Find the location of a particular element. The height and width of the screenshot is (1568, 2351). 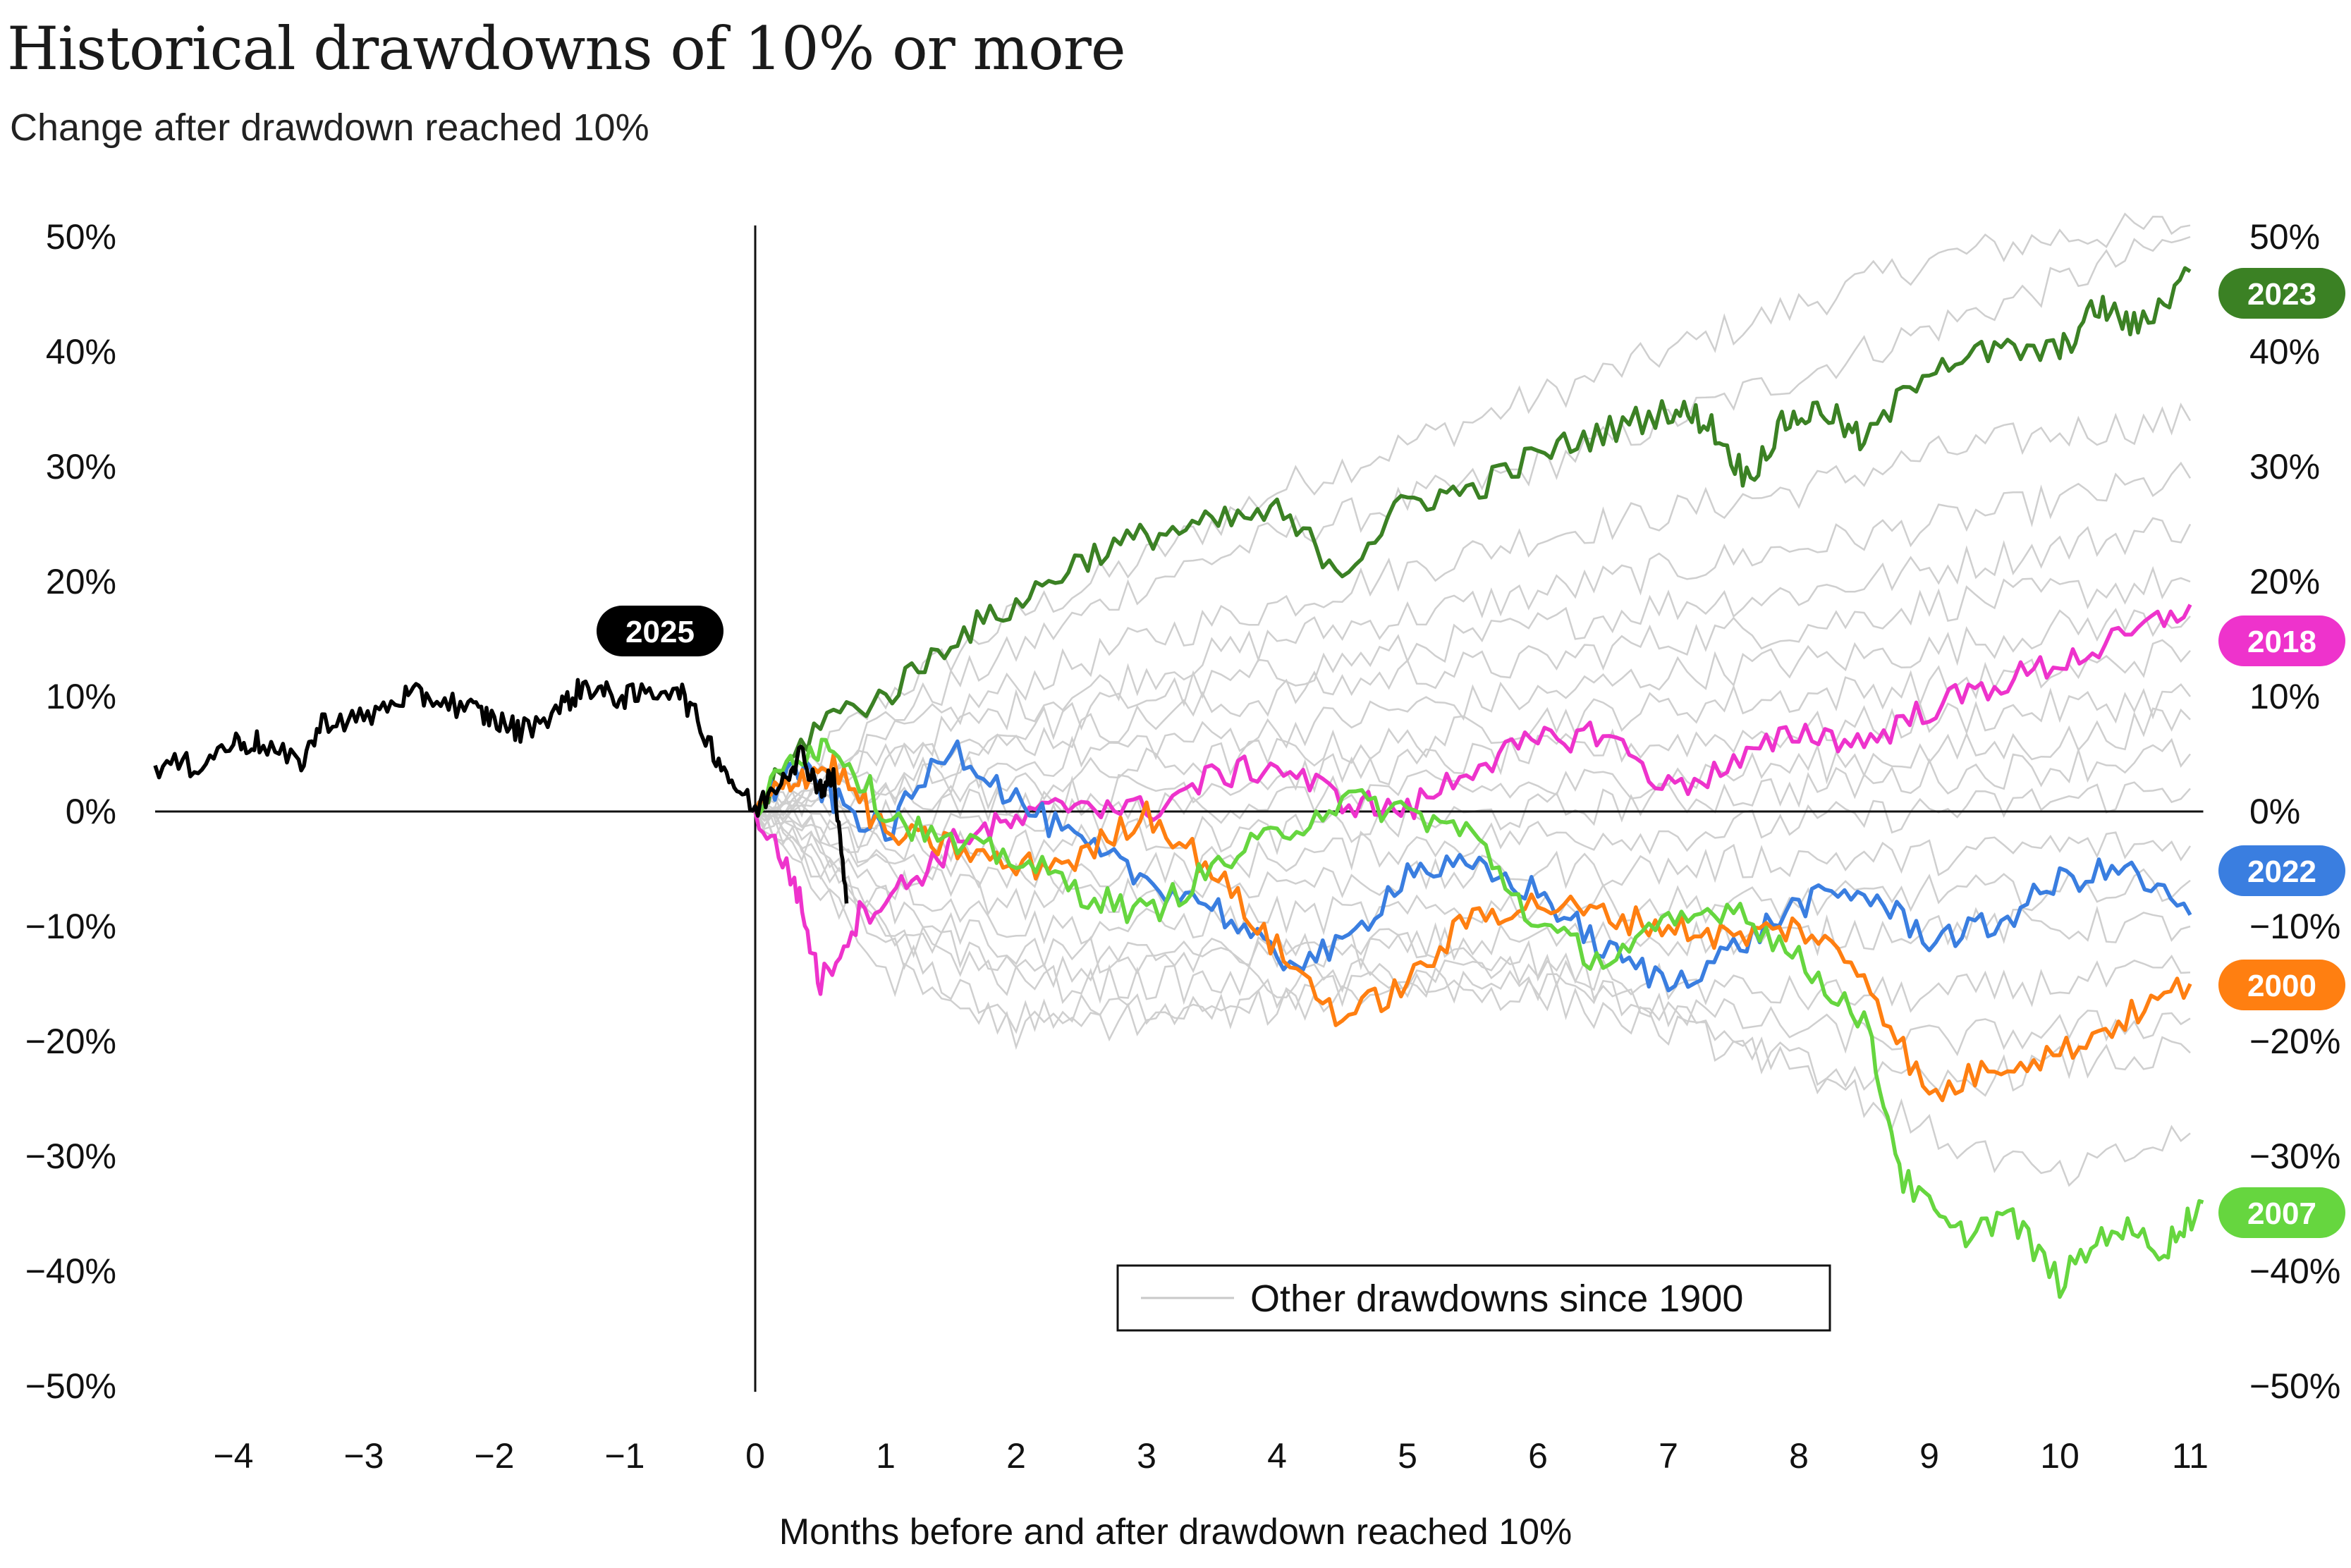

y-tick-label-left: 20% is located at coordinates (81, 581).